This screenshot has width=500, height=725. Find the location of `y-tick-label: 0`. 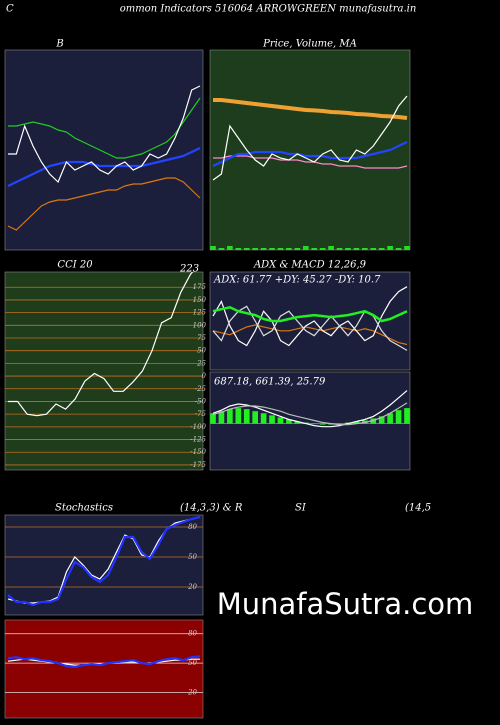

y-tick-label: 0 is located at coordinates (204, 376).